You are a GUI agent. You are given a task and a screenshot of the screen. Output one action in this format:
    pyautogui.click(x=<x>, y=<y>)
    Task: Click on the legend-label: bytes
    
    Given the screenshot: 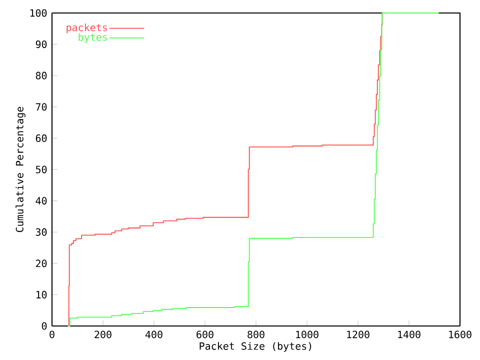 What is the action you would take?
    pyautogui.click(x=92, y=38)
    